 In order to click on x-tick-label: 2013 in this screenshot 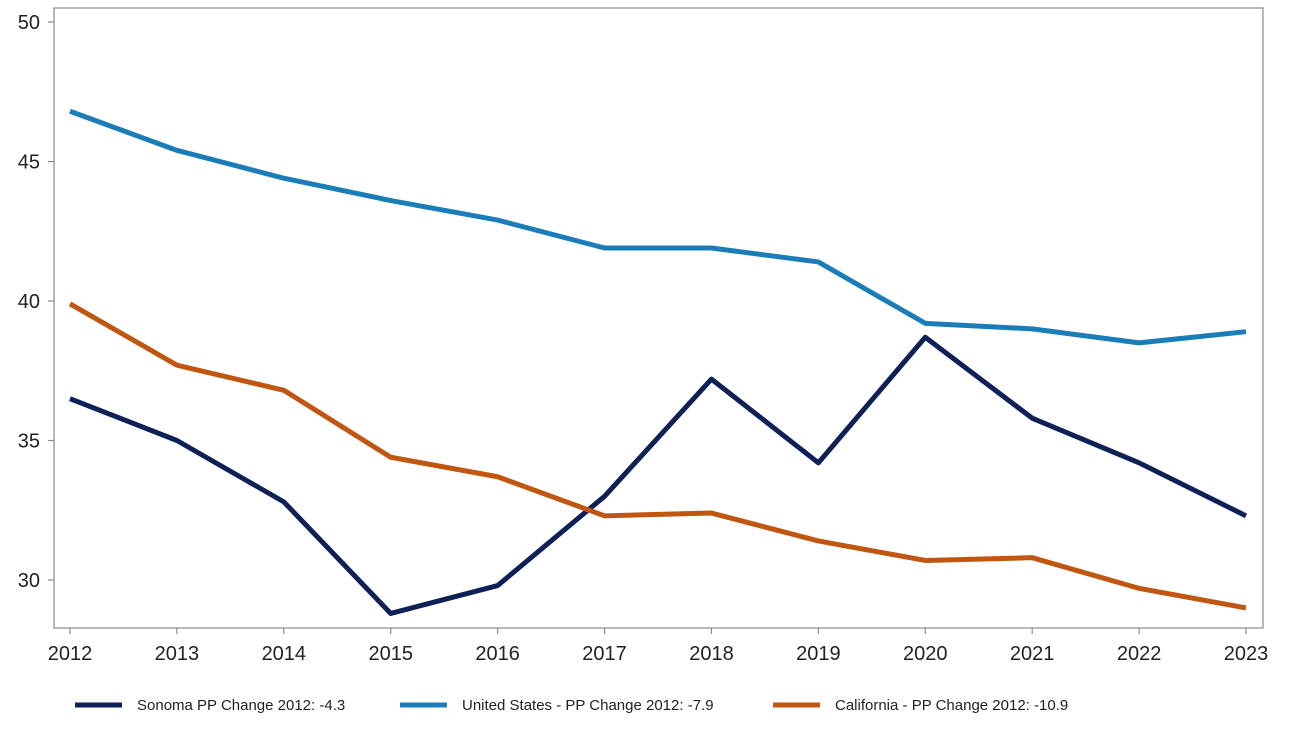, I will do `click(177, 654)`.